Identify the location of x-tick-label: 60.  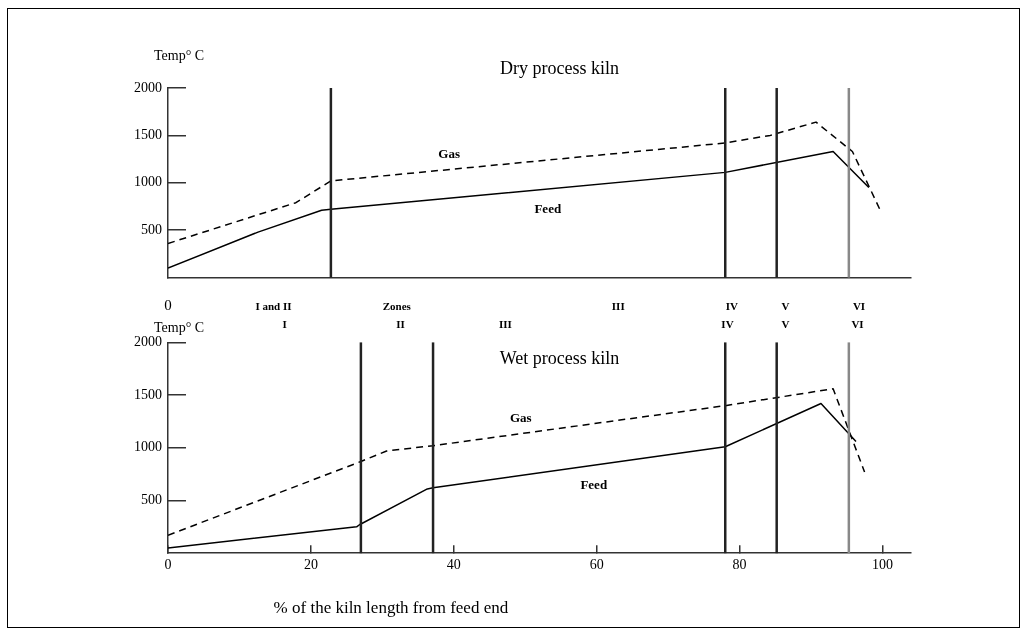
(596, 565).